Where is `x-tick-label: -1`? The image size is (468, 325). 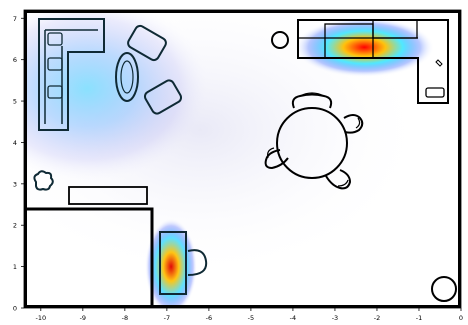 x-tick-label: -1 is located at coordinates (419, 318).